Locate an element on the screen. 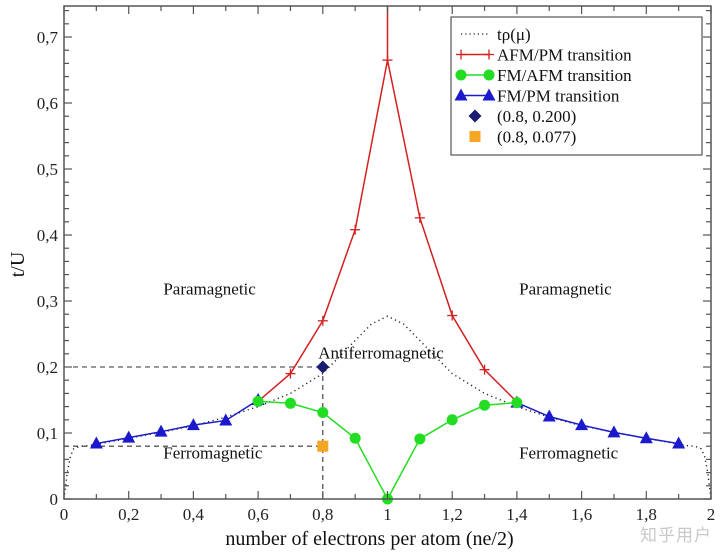  legend-entry: FM/PM transition is located at coordinates (537, 96).